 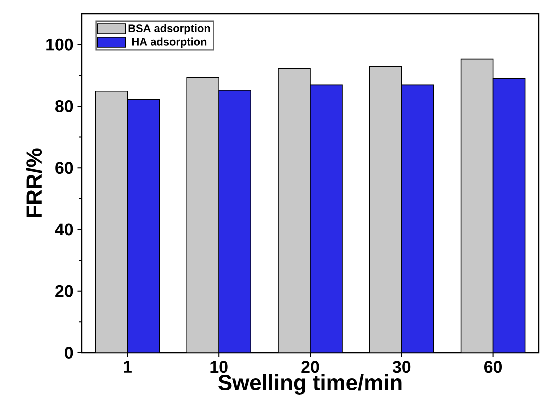 I want to click on legend-label: BSA adsorption, so click(x=169, y=29).